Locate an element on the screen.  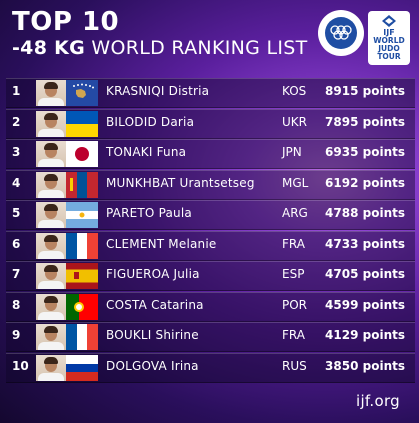
por-flag-icon is located at coordinates (82, 306).